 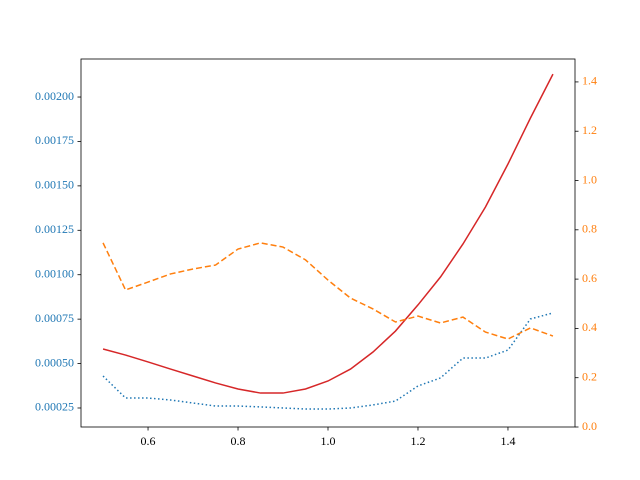 What do you see at coordinates (238, 441) in the screenshot?
I see `x-tick-label: 0.8` at bounding box center [238, 441].